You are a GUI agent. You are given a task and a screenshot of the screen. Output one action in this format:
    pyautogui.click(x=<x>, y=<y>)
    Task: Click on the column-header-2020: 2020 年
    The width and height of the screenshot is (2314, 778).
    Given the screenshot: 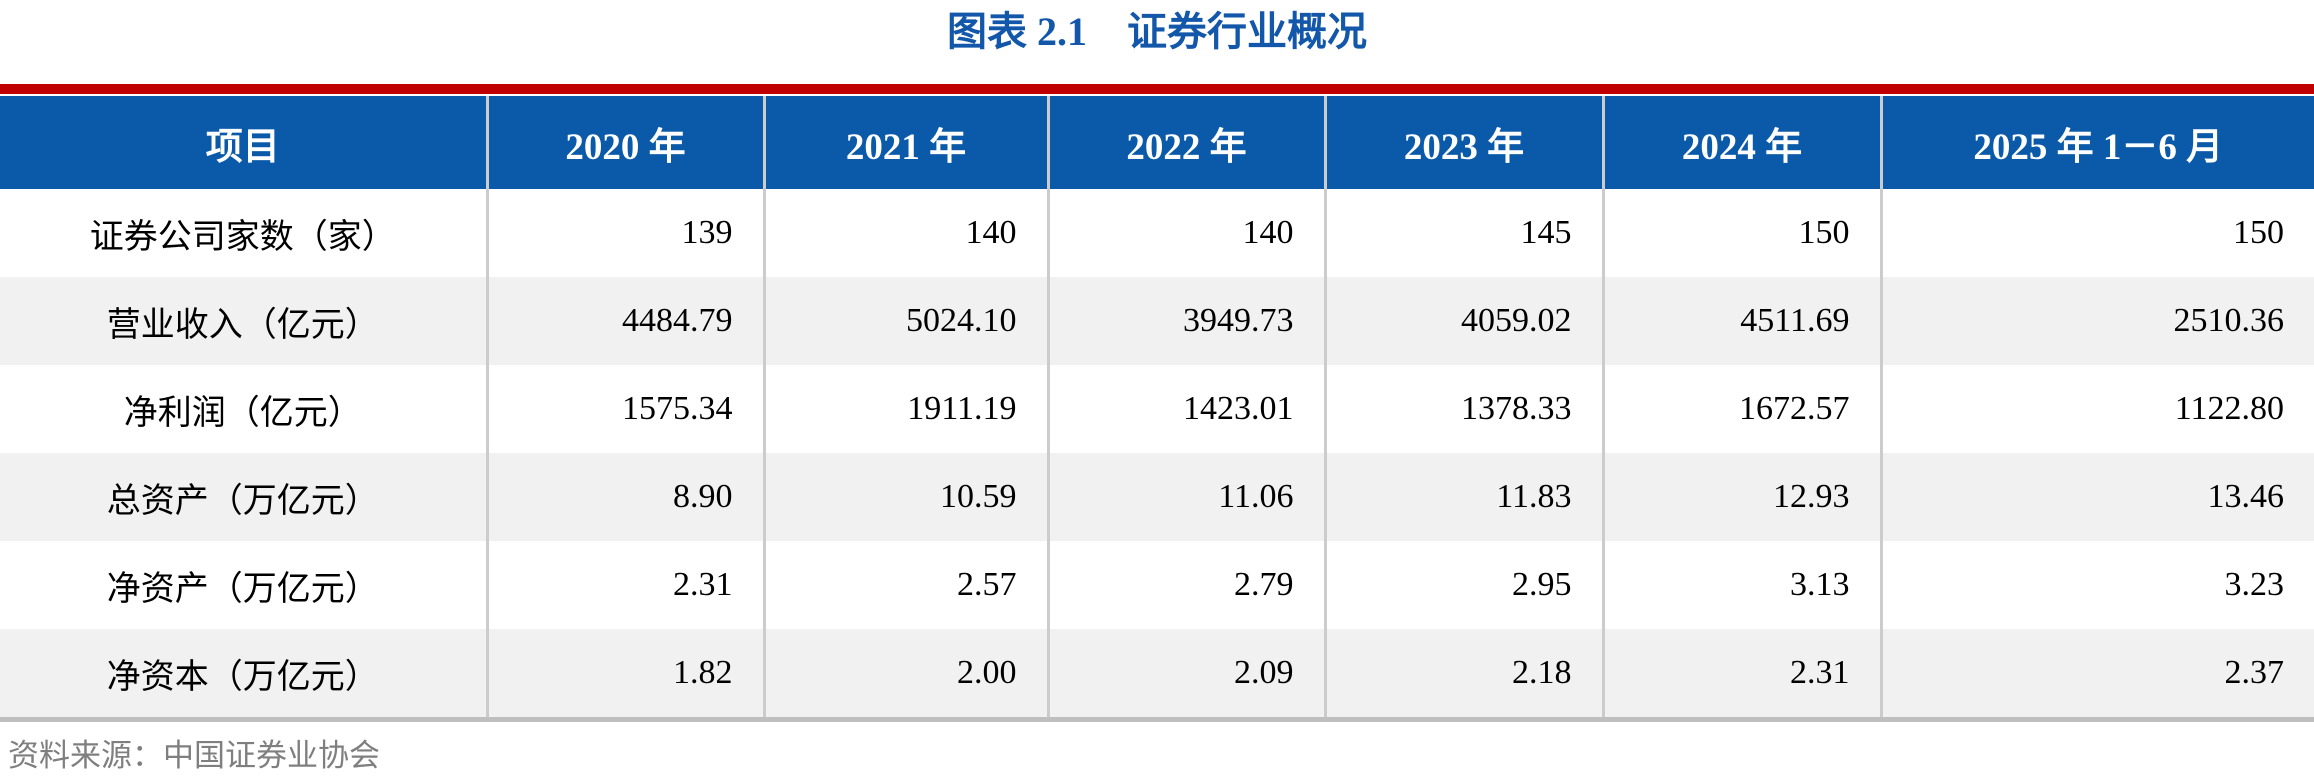 What is the action you would take?
    pyautogui.click(x=624, y=142)
    